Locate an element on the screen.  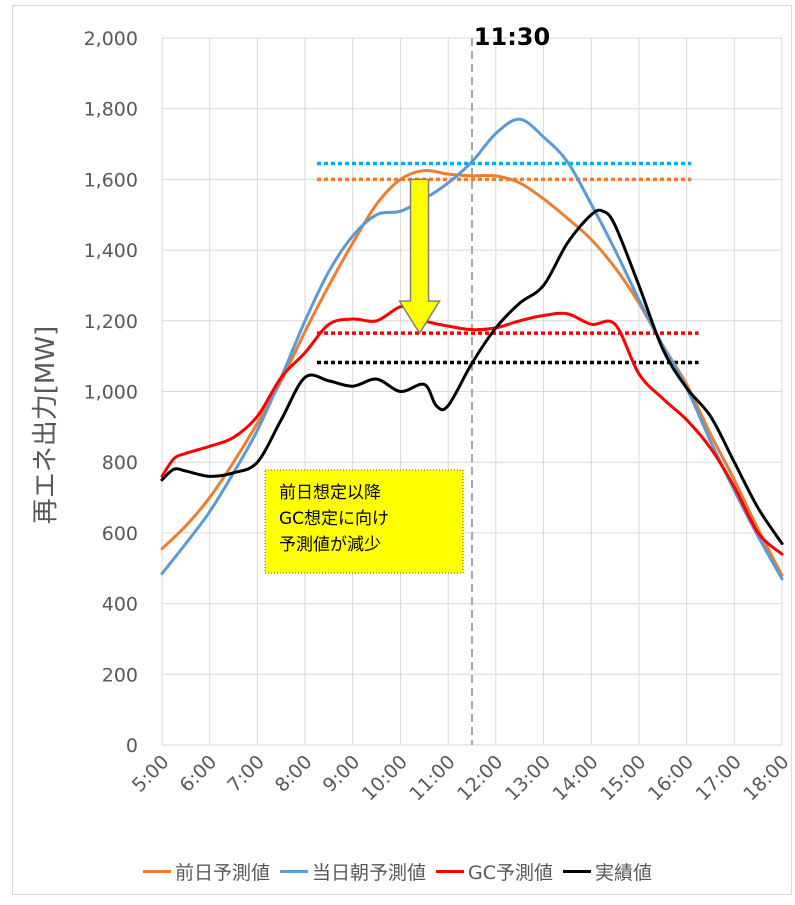
arrow-shape is located at coordinates (419, 256).